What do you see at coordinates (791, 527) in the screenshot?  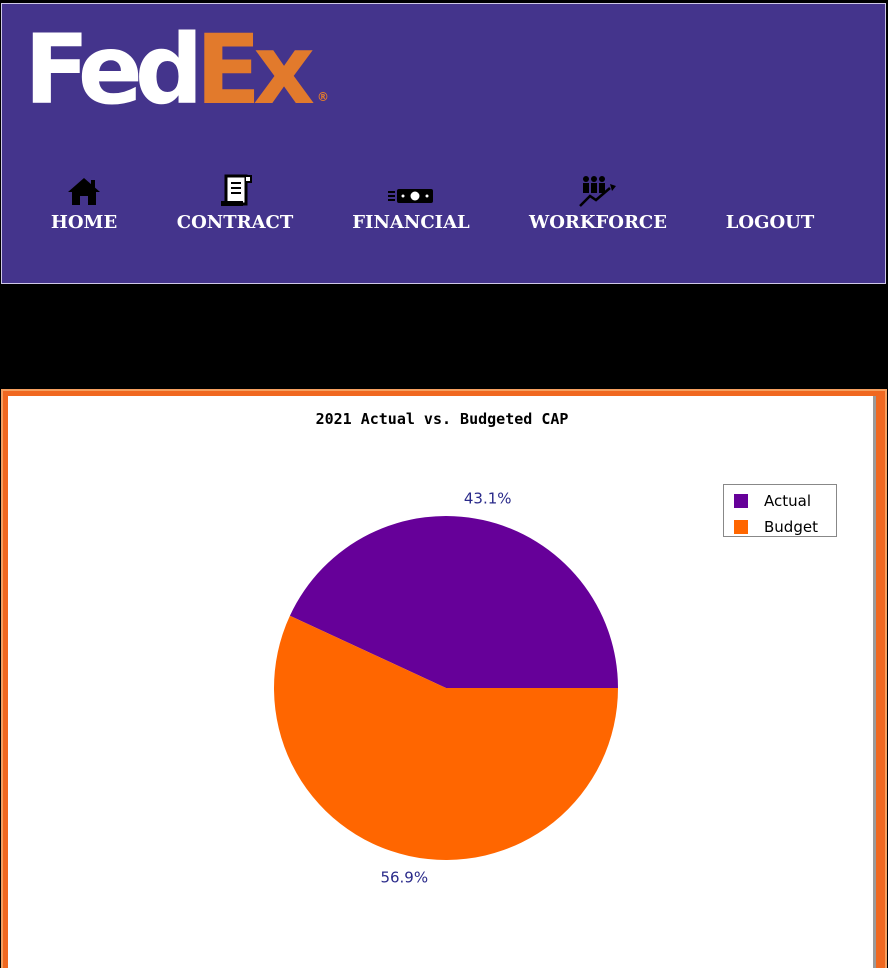 I see `legend-label-budget: Budget` at bounding box center [791, 527].